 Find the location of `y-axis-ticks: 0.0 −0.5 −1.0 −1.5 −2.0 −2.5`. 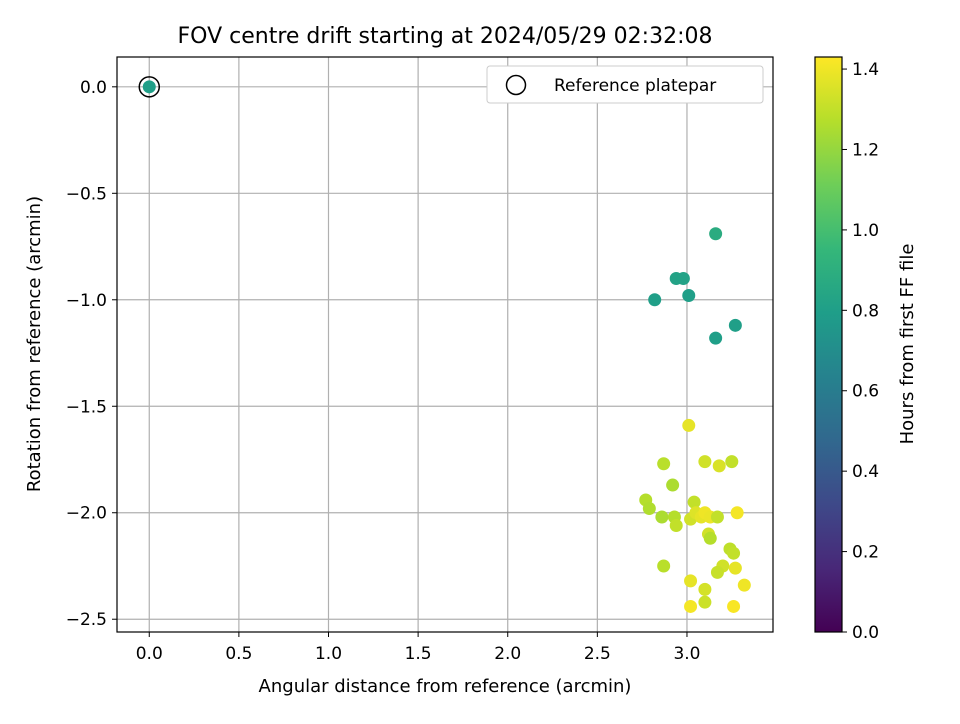

y-axis-ticks: 0.0 −0.5 −1.0 −1.5 −2.0 −2.5 is located at coordinates (91, 354).